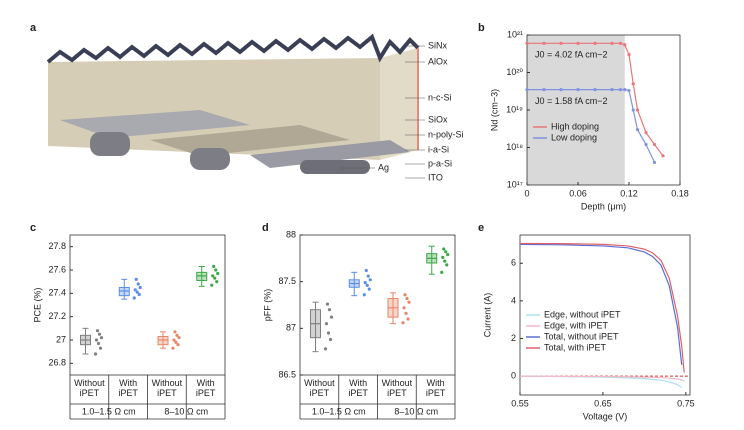 The width and height of the screenshot is (744, 430). I want to click on y-tick-label: 27, so click(61, 339).